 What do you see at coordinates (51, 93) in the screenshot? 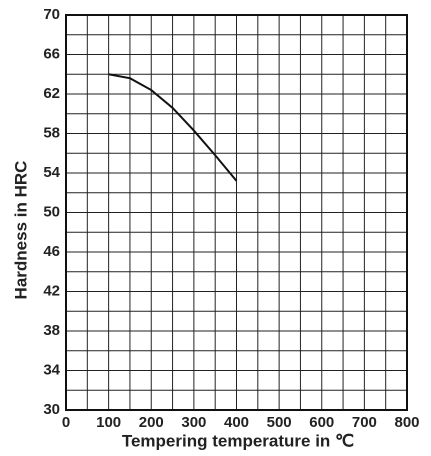
I see `y-tick-label: 62` at bounding box center [51, 93].